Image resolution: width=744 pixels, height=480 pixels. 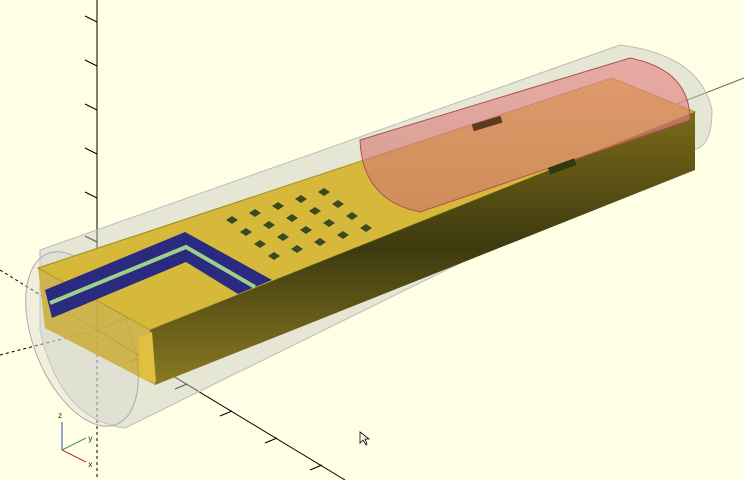 I want to click on trace-blue, so click(x=158, y=275).